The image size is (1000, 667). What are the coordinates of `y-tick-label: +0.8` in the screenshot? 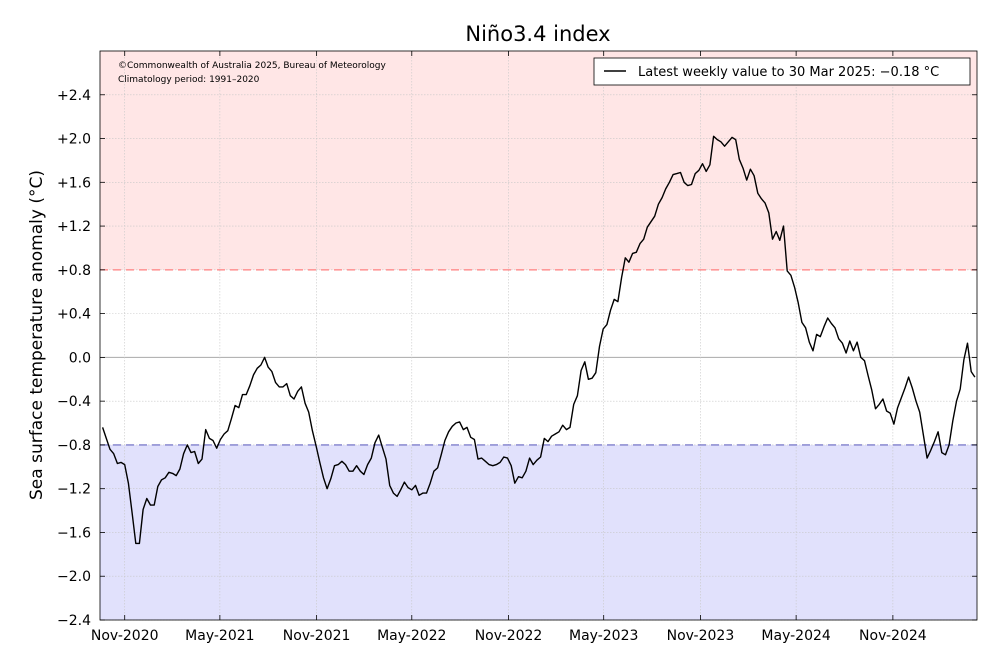 It's located at (74, 271).